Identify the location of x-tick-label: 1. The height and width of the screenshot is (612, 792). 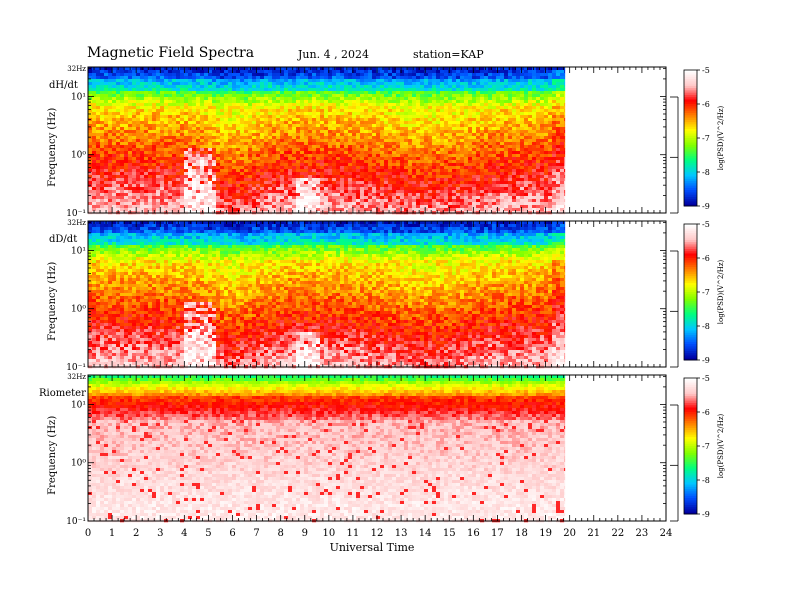
(112, 533).